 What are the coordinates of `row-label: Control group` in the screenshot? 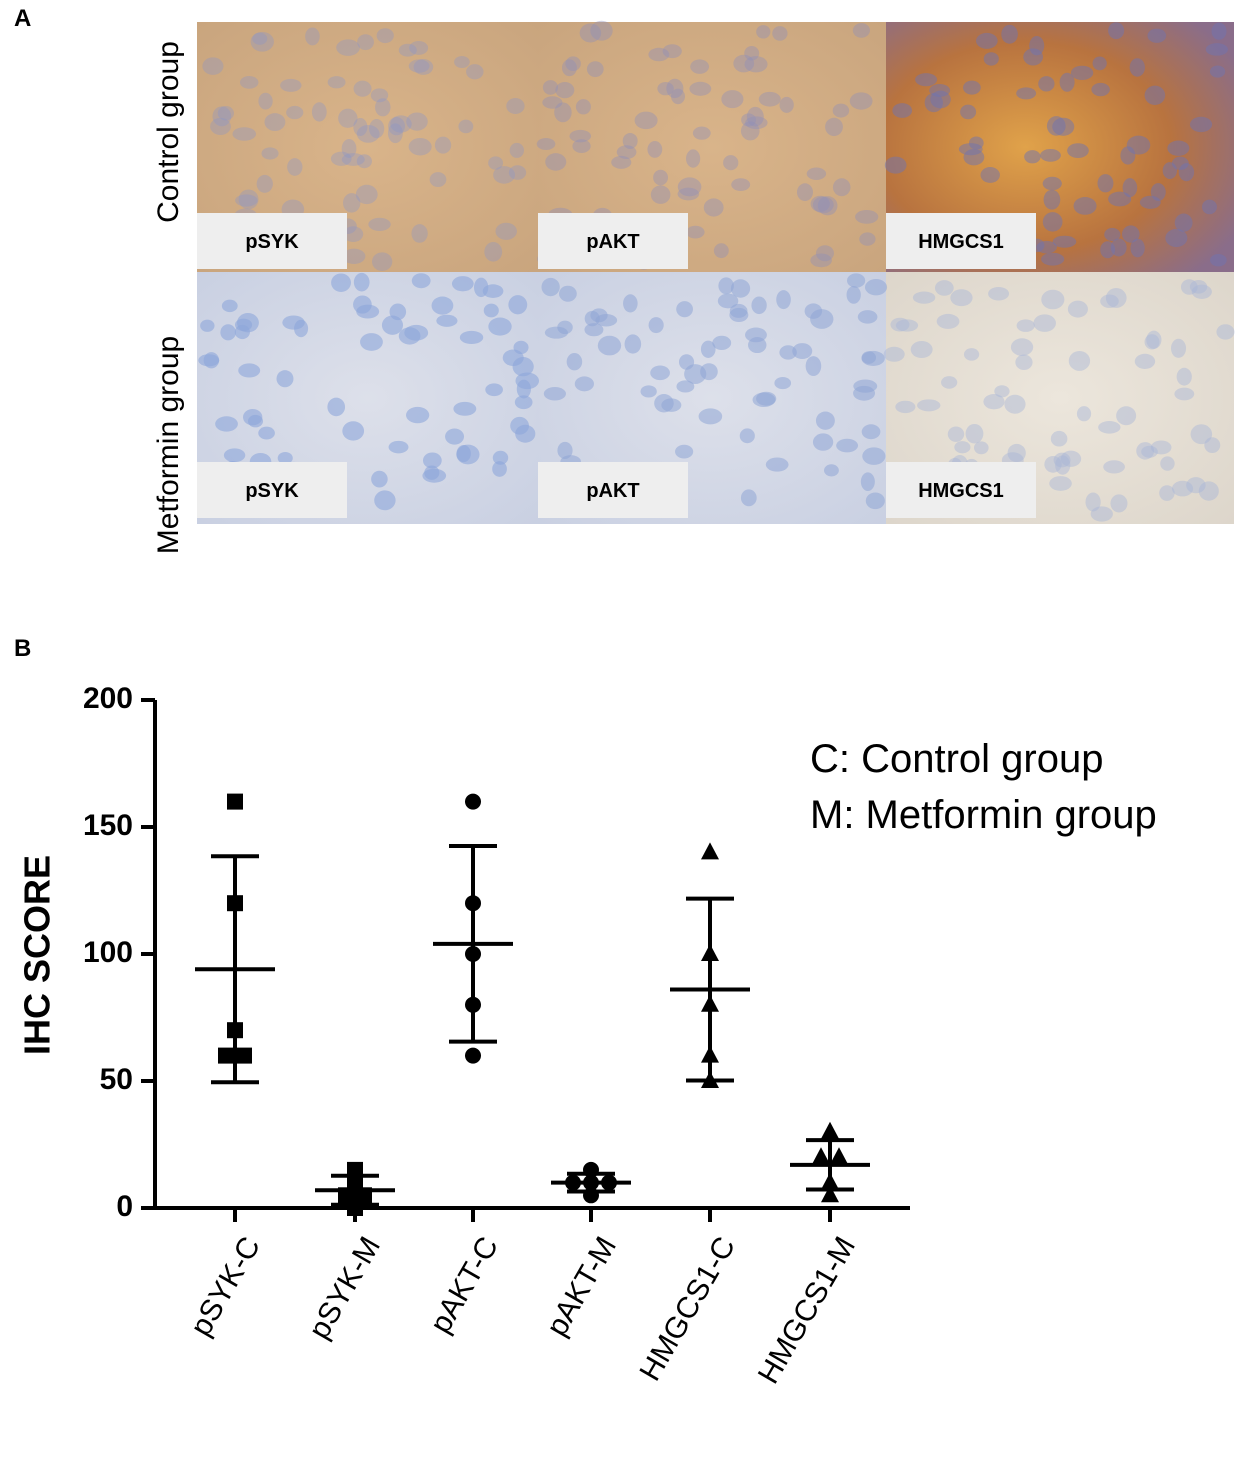 It's located at (168, 132).